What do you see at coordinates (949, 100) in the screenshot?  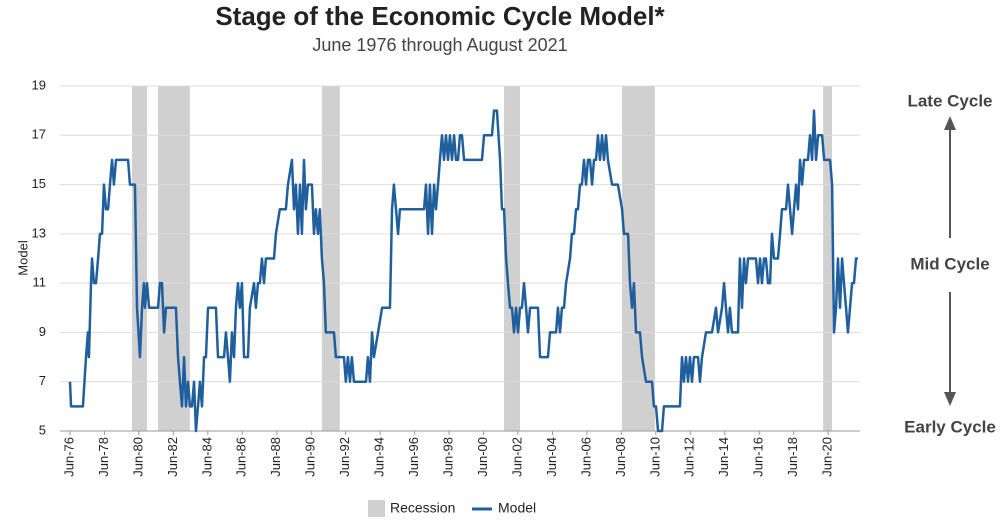 I see `annotation: Late Cycle` at bounding box center [949, 100].